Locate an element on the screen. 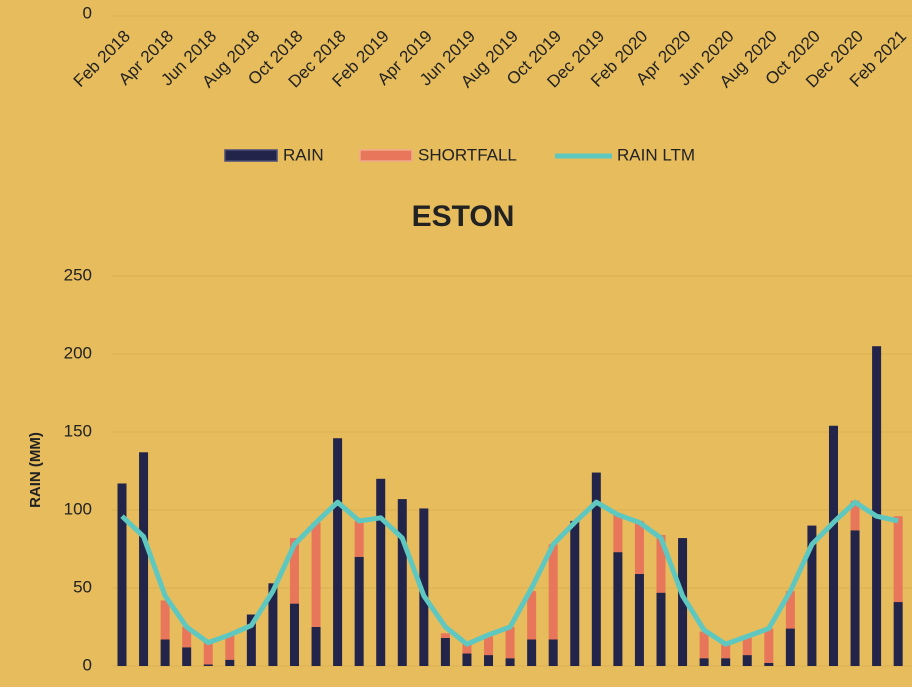 The width and height of the screenshot is (912, 687). y-tick-label: 150 is located at coordinates (78, 430).